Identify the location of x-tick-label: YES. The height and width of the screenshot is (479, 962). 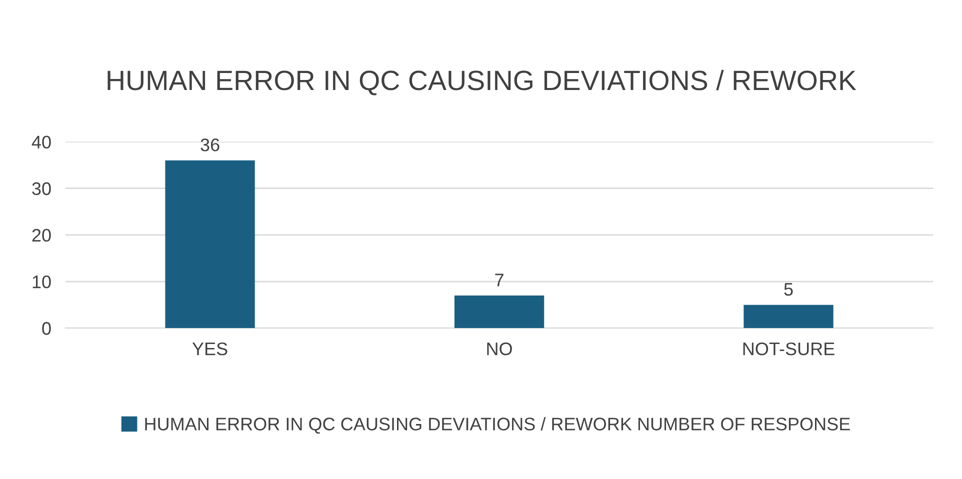
(210, 349).